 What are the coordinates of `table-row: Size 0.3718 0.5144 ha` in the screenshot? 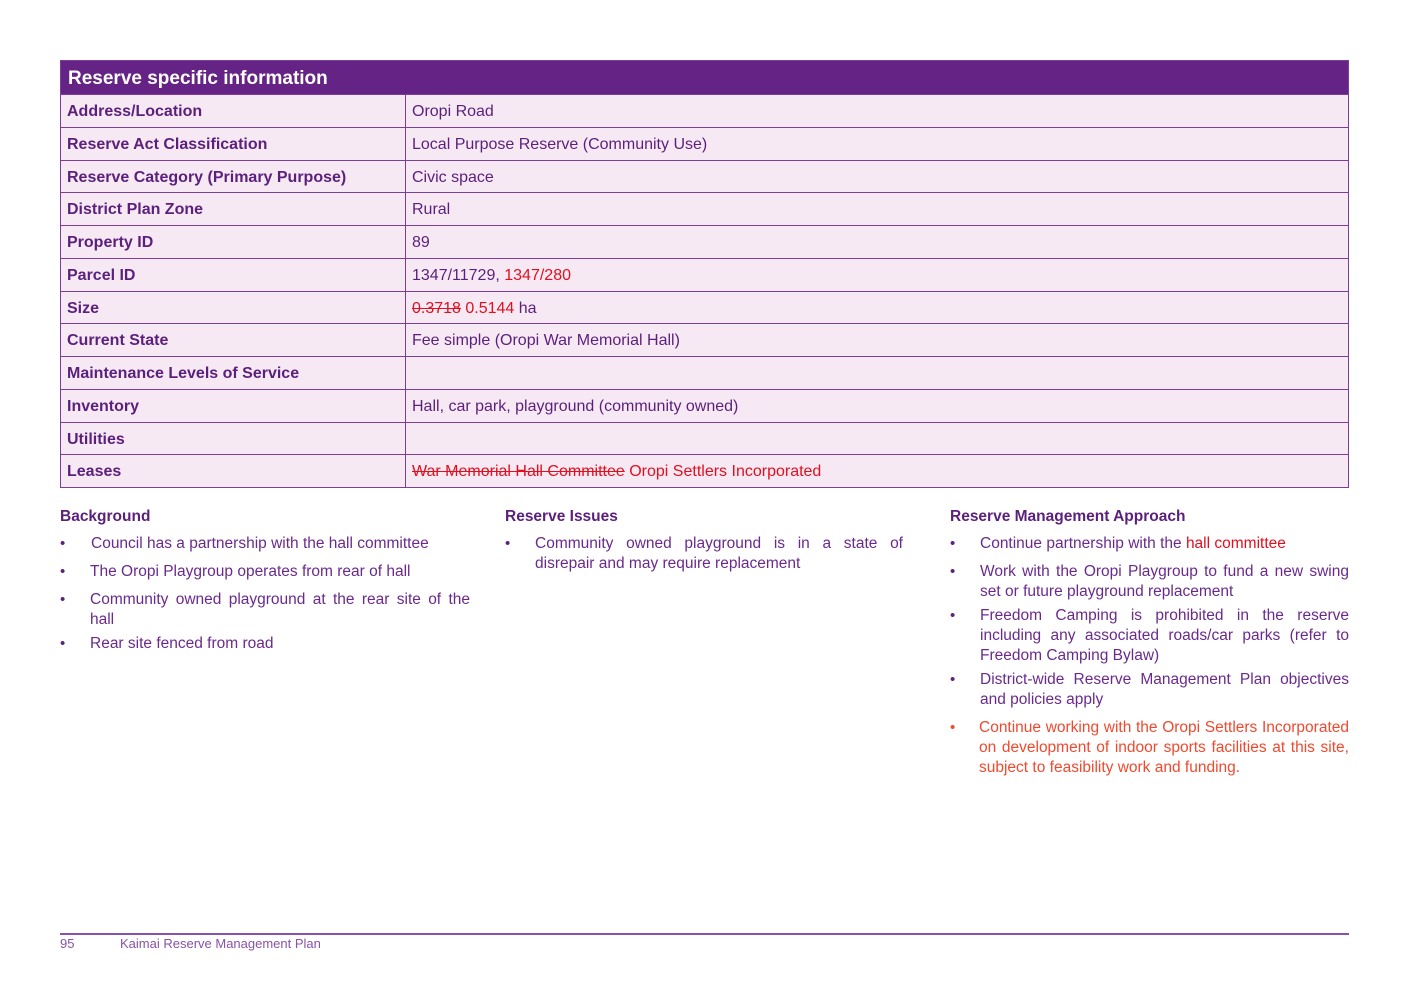 It's located at (704, 307).